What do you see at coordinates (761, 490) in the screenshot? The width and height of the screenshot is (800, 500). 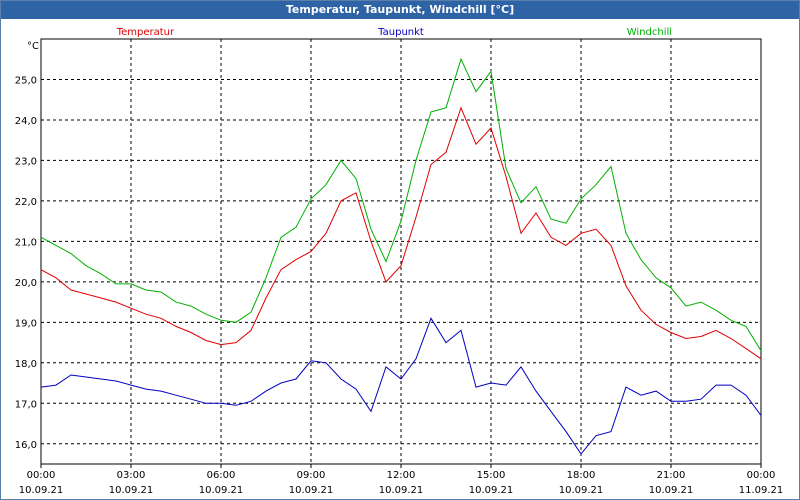 I see `x-tick-date: 11.09.21` at bounding box center [761, 490].